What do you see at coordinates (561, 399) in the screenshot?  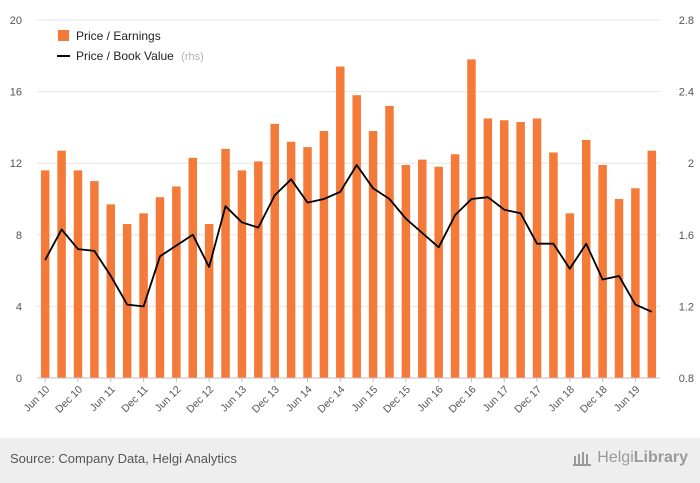 I see `x-tick-label: Jun 18` at bounding box center [561, 399].